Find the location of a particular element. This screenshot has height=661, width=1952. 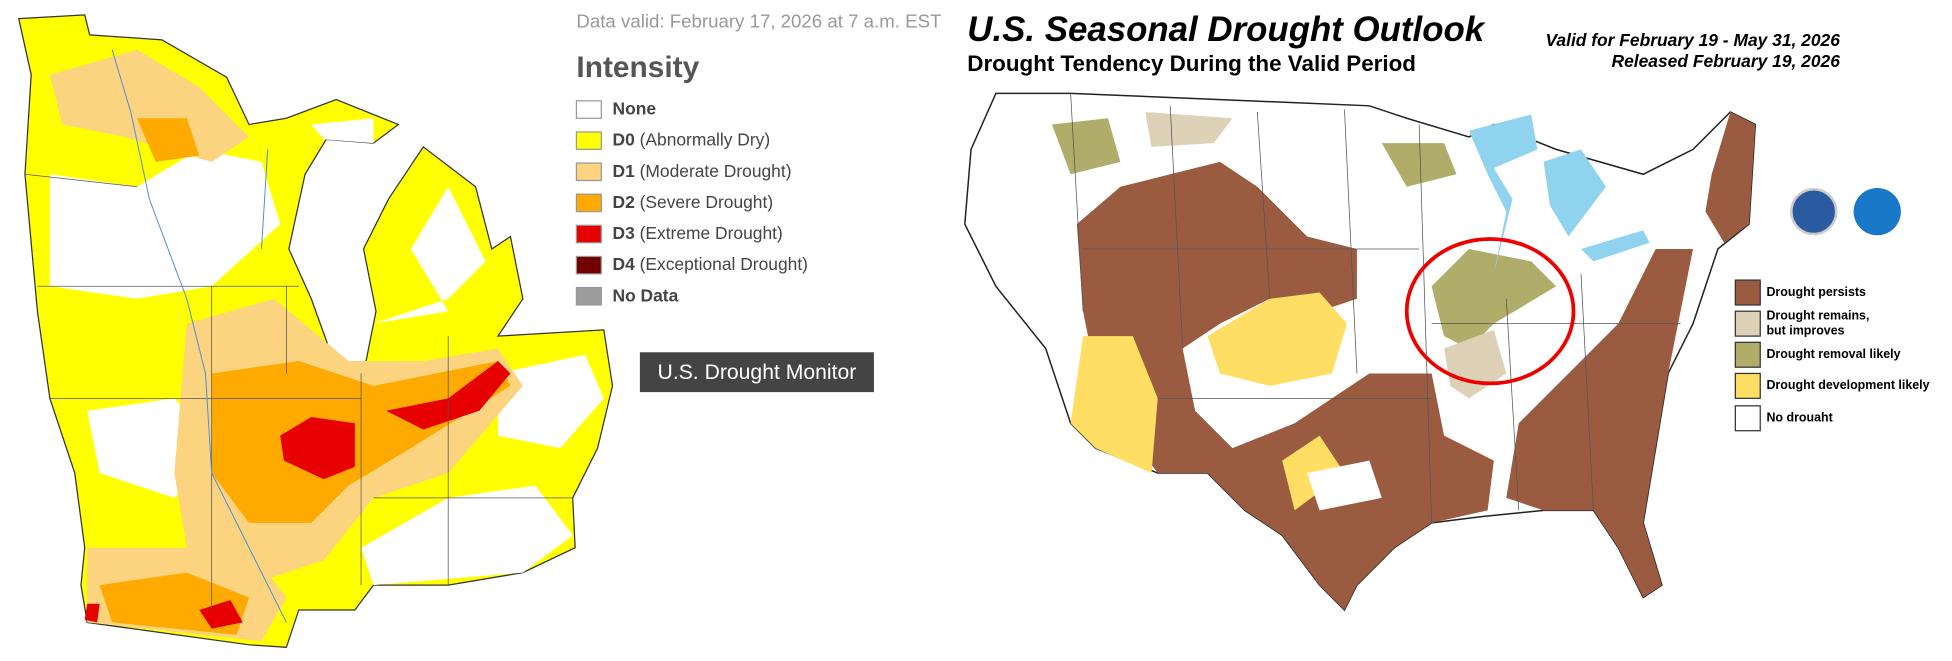

badge-bg is located at coordinates (756, 372).